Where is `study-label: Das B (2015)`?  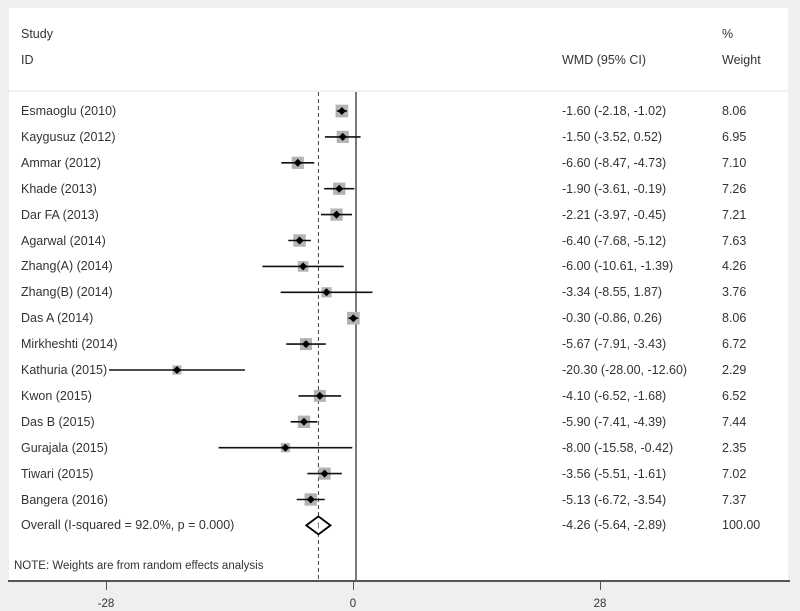
study-label: Das B (2015) is located at coordinates (58, 421).